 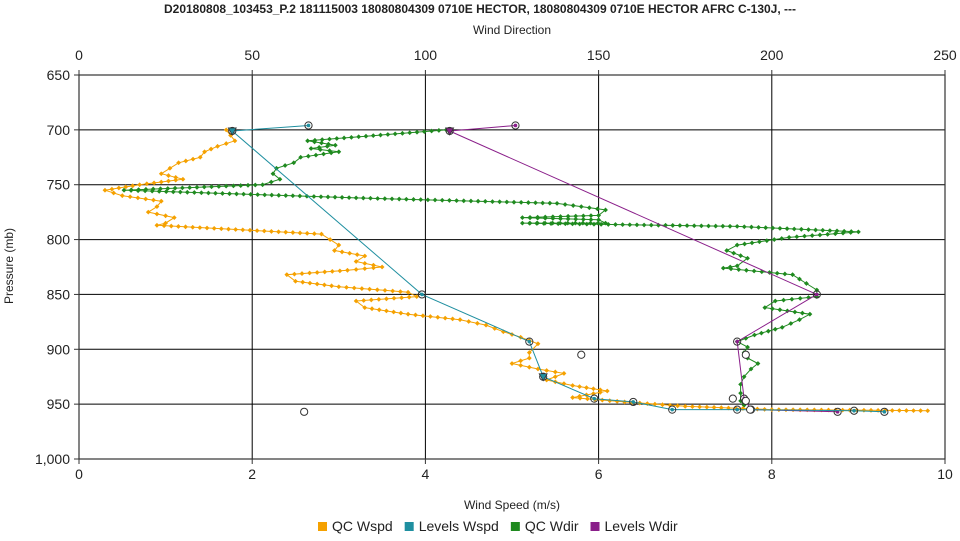 I want to click on y-tick-label: 750, so click(x=59, y=185).